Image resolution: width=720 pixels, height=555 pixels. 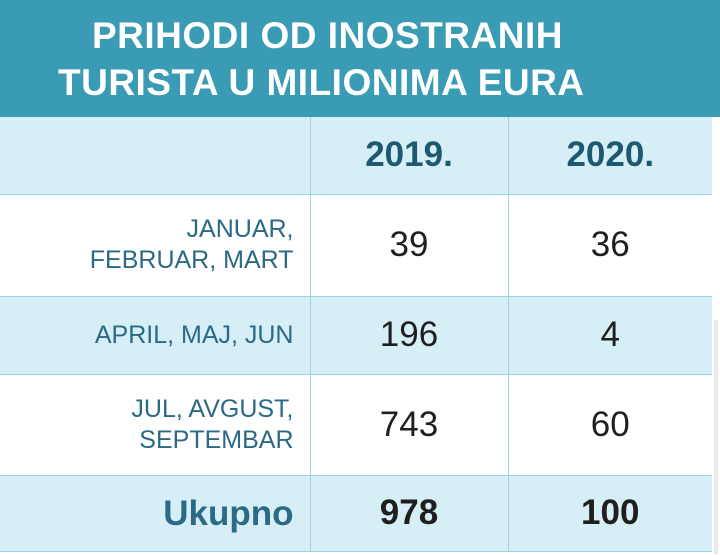 I want to click on total-2019: 978, so click(x=409, y=513).